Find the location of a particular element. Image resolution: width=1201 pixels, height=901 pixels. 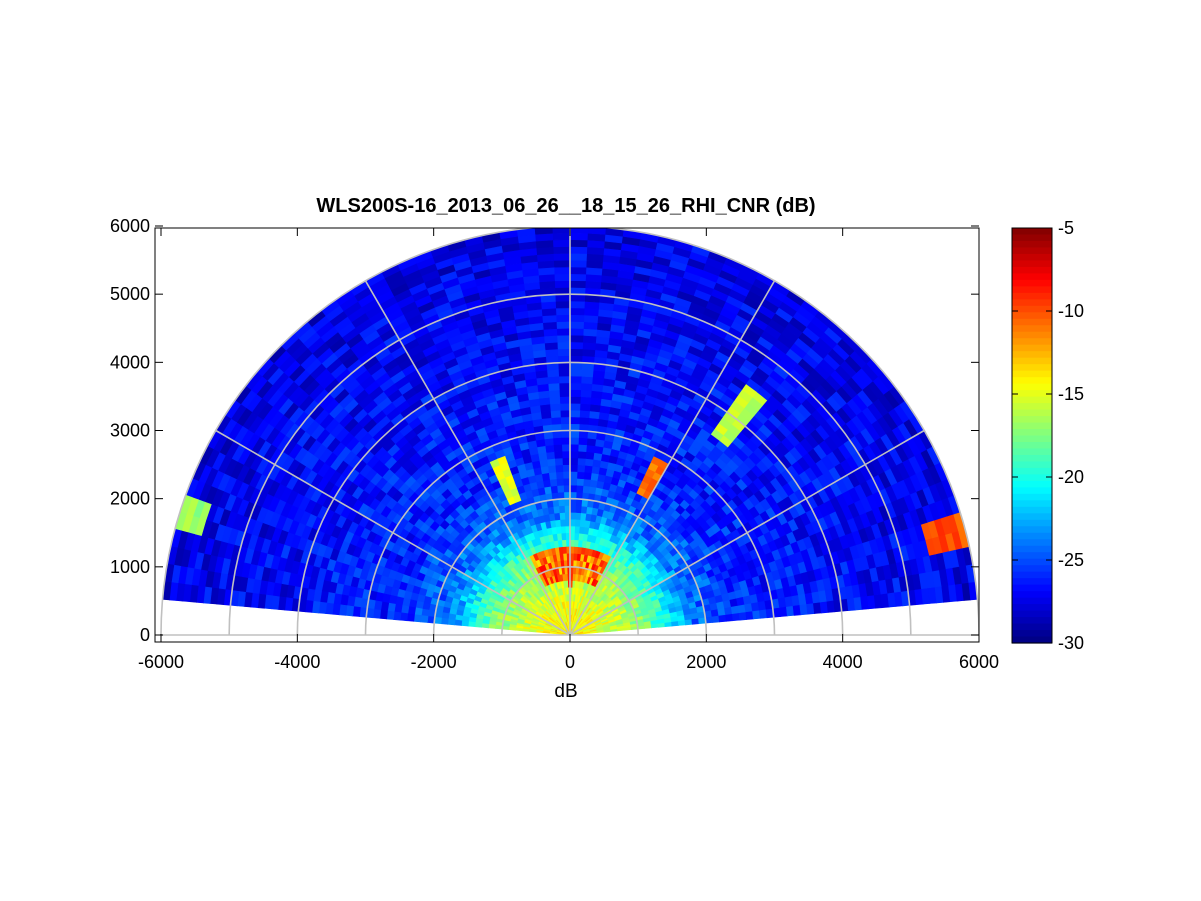

x-tick-label: -6000 is located at coordinates (161, 662).